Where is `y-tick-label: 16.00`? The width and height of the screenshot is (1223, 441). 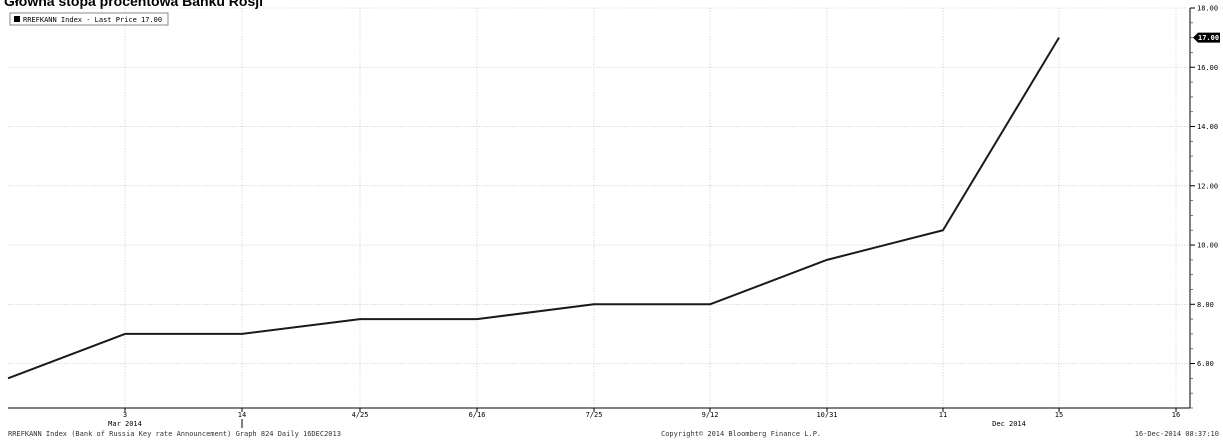
y-tick-label: 16.00 is located at coordinates (1207, 68).